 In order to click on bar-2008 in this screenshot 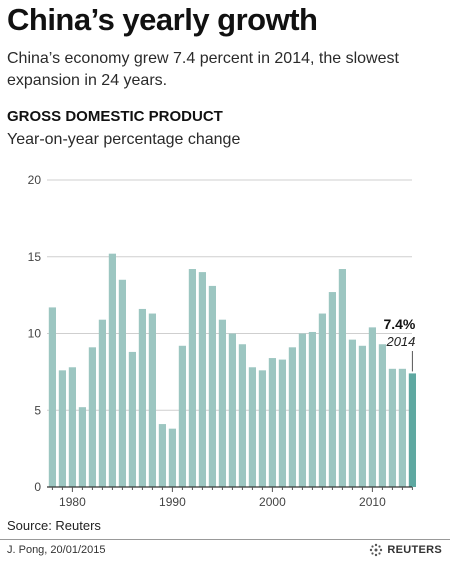, I will do `click(352, 413)`.